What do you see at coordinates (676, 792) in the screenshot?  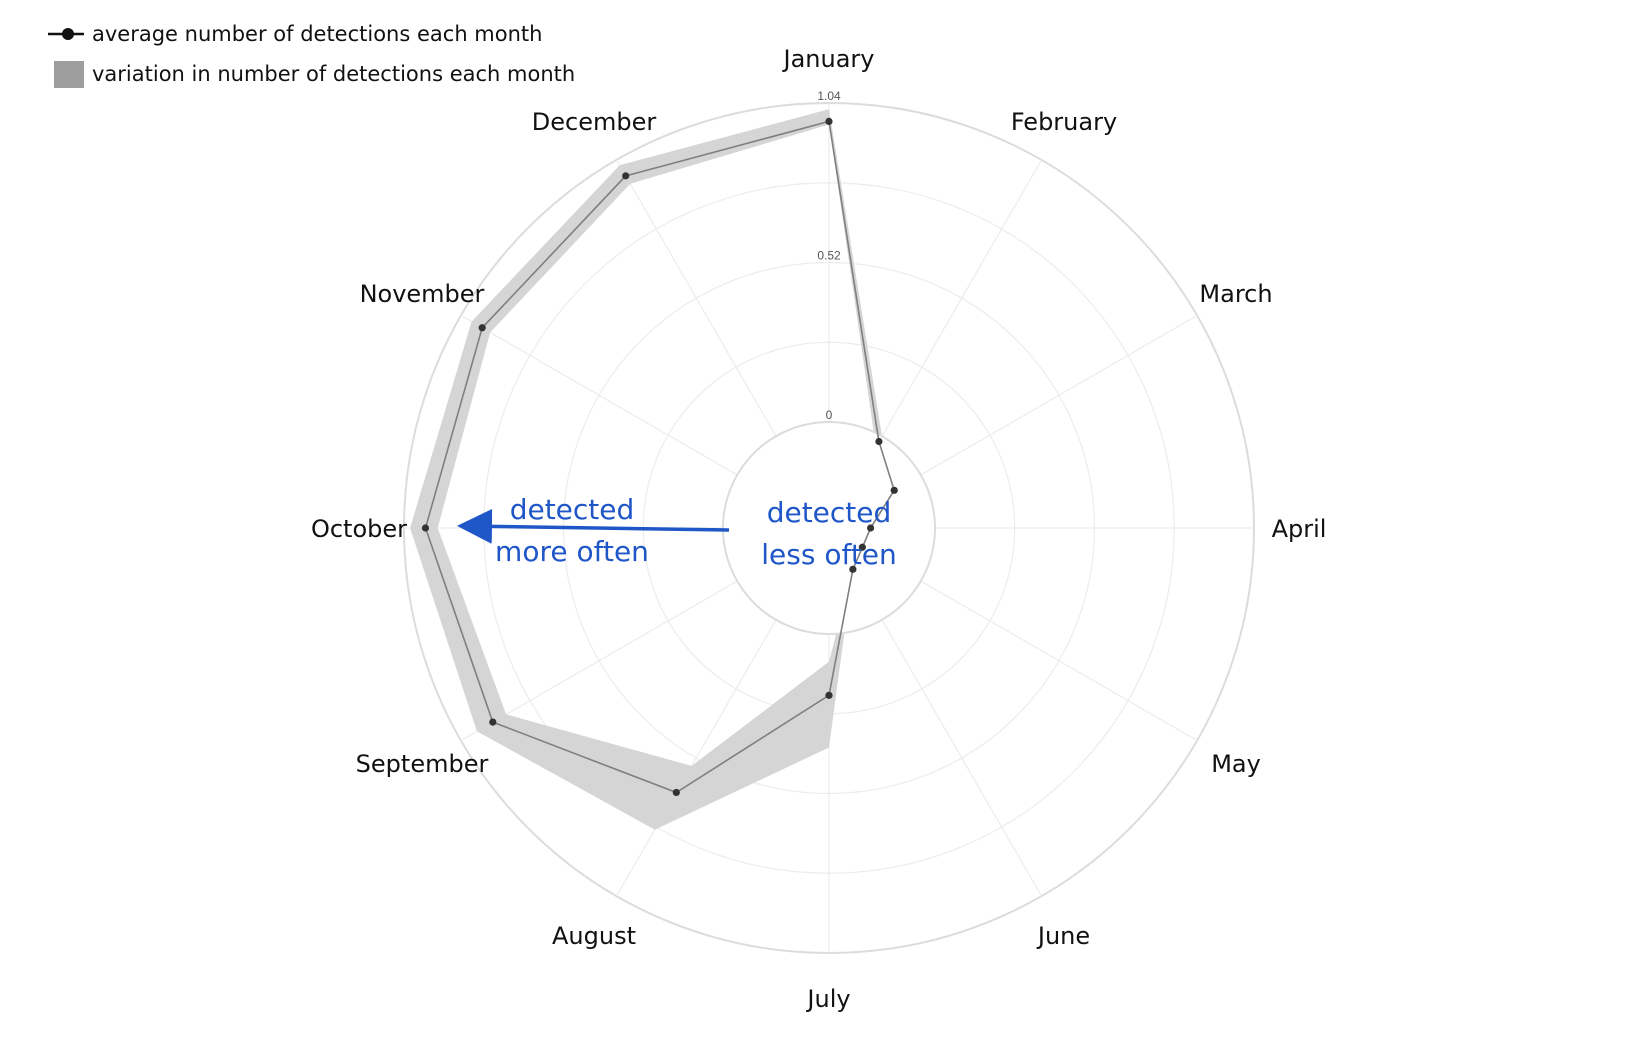 I see `data-point-august` at bounding box center [676, 792].